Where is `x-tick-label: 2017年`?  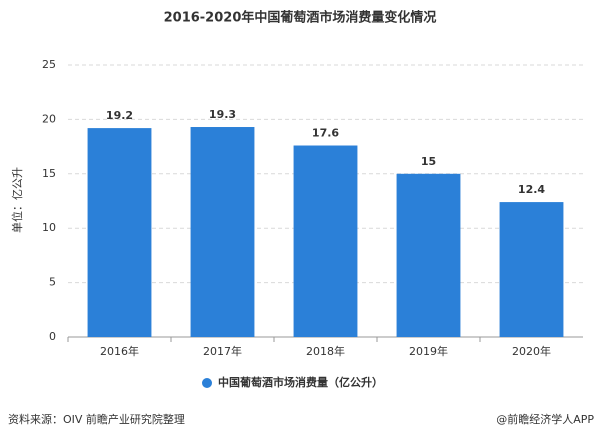
x-tick-label: 2017年 is located at coordinates (222, 351).